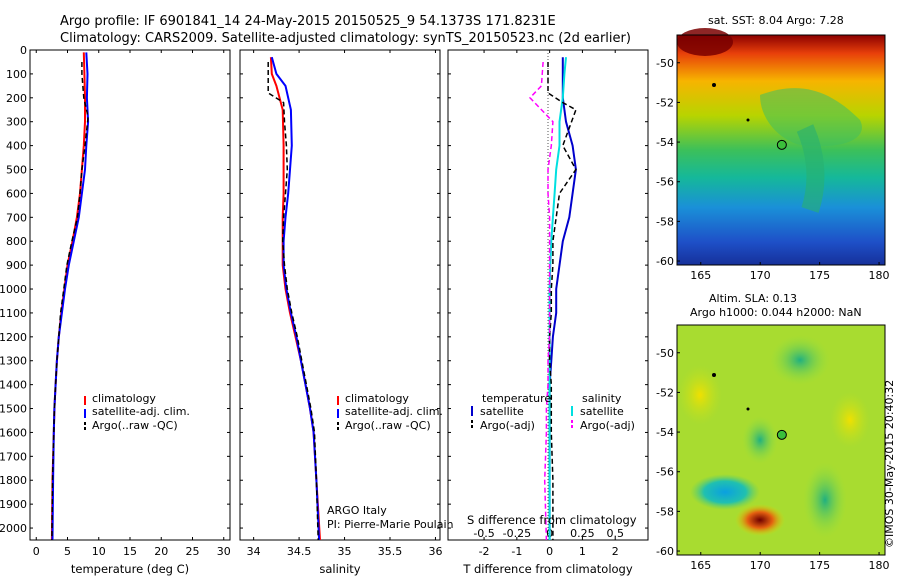 This screenshot has width=900, height=580. What do you see at coordinates (547, 569) in the screenshot?
I see `x-axis-label: T difference from climatology` at bounding box center [547, 569].